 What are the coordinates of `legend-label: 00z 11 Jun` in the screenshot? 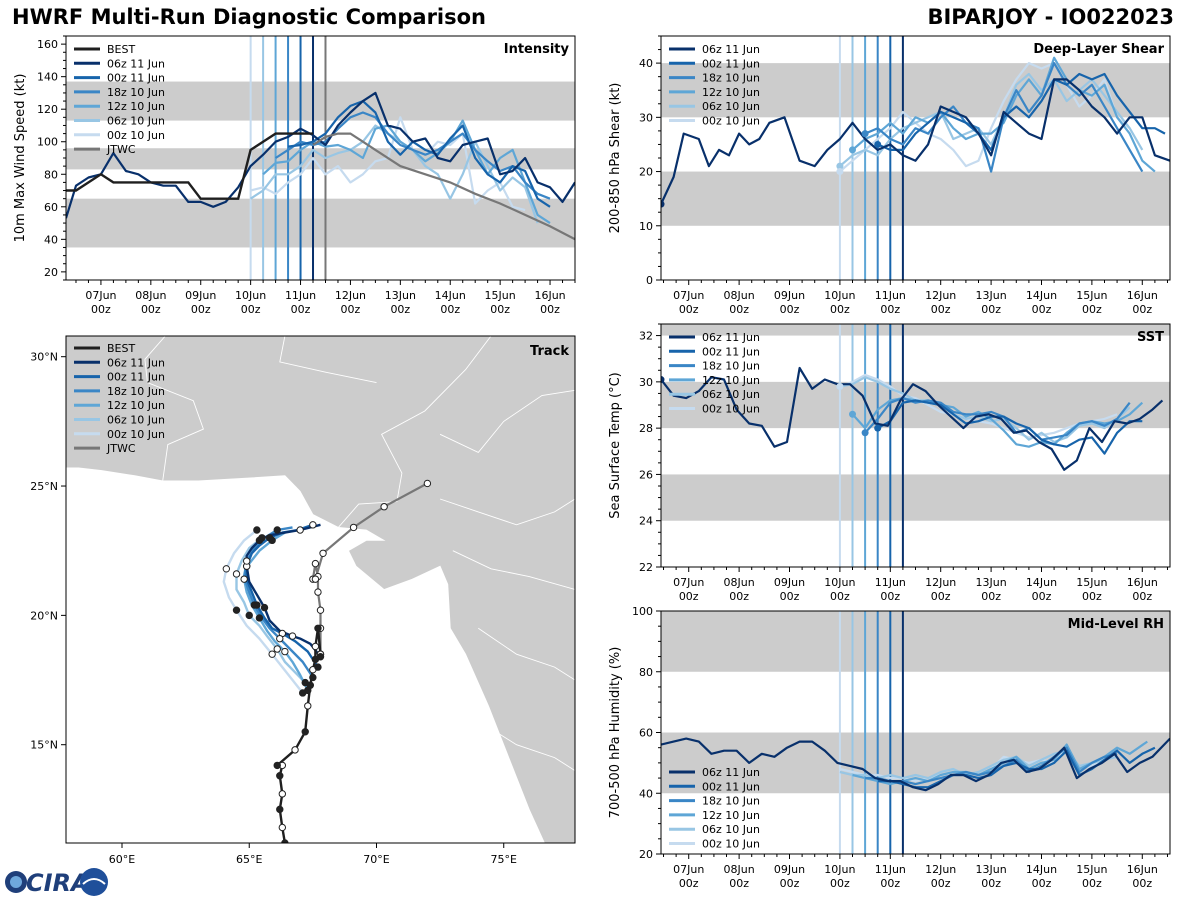 It's located at (731, 63).